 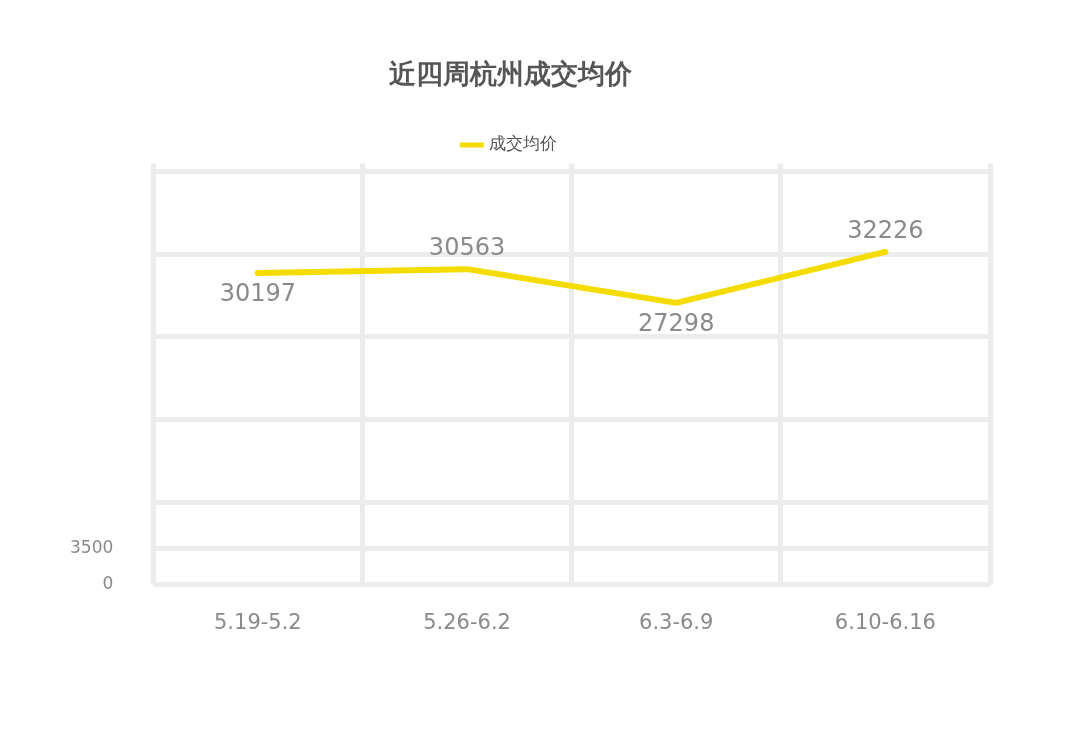 I want to click on data-label: 27298, so click(x=676, y=323).